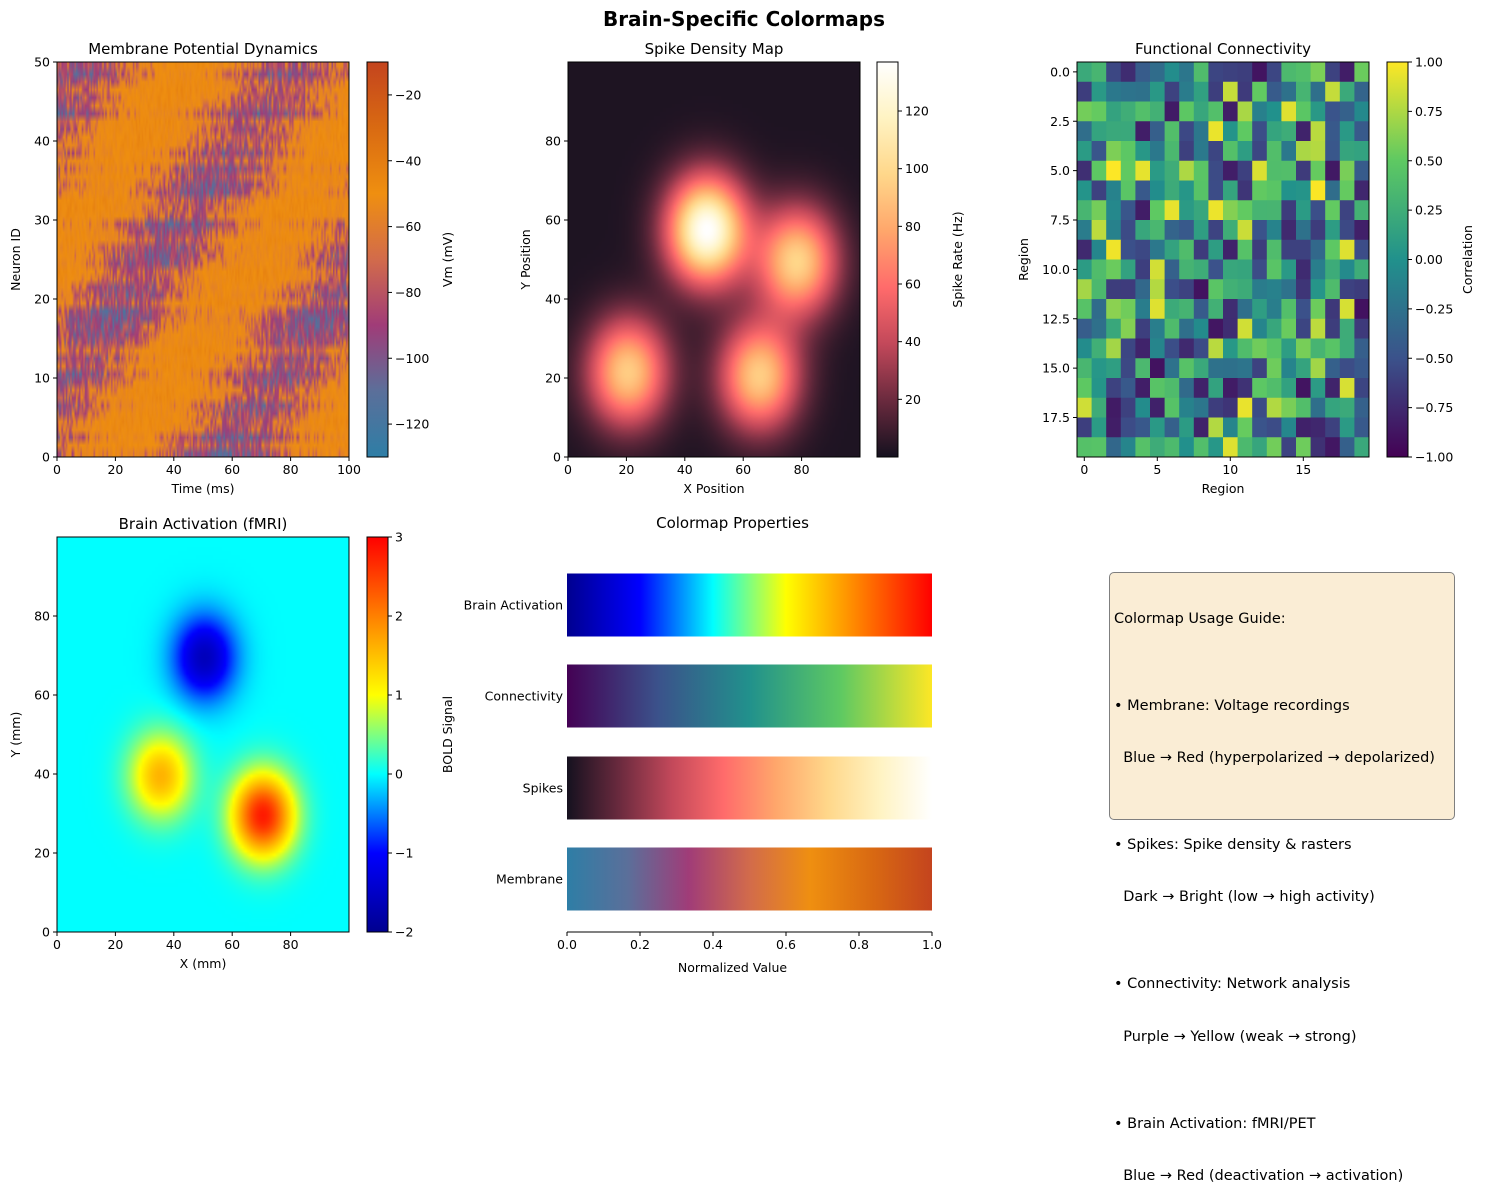 This screenshot has width=1488, height=1203. I want to click on category-label: Connectivity, so click(524, 696).